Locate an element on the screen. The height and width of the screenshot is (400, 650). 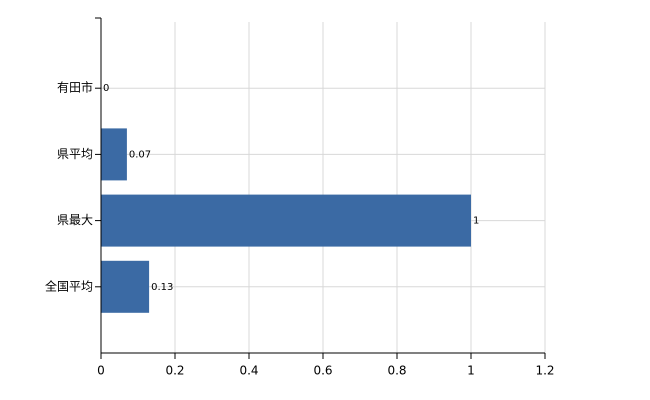
y-tick-label: 全国平均 is located at coordinates (69, 285).